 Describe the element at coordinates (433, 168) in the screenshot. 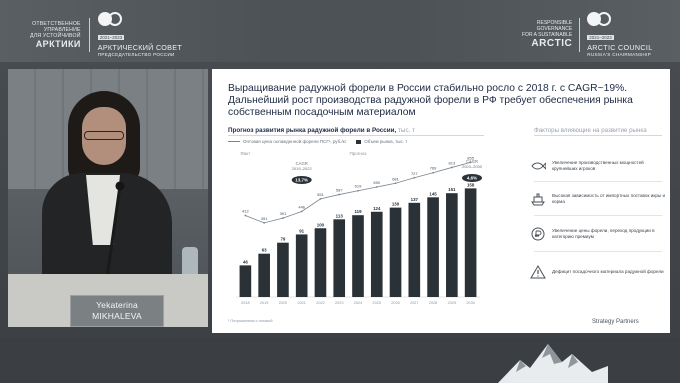

I see `price-value-label: 769` at that location.